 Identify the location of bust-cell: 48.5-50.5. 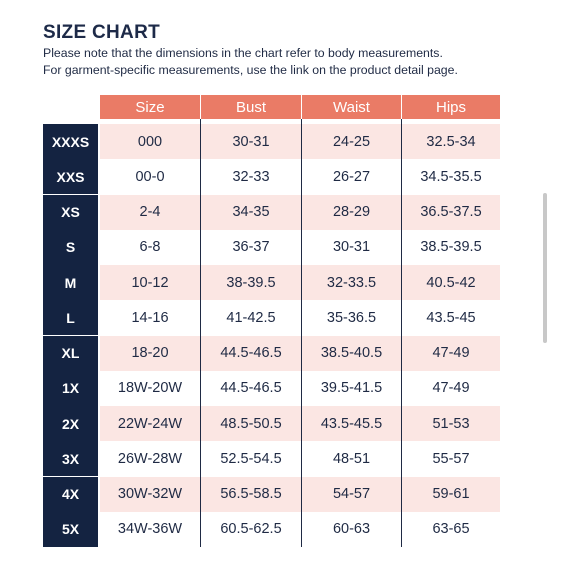
(251, 423).